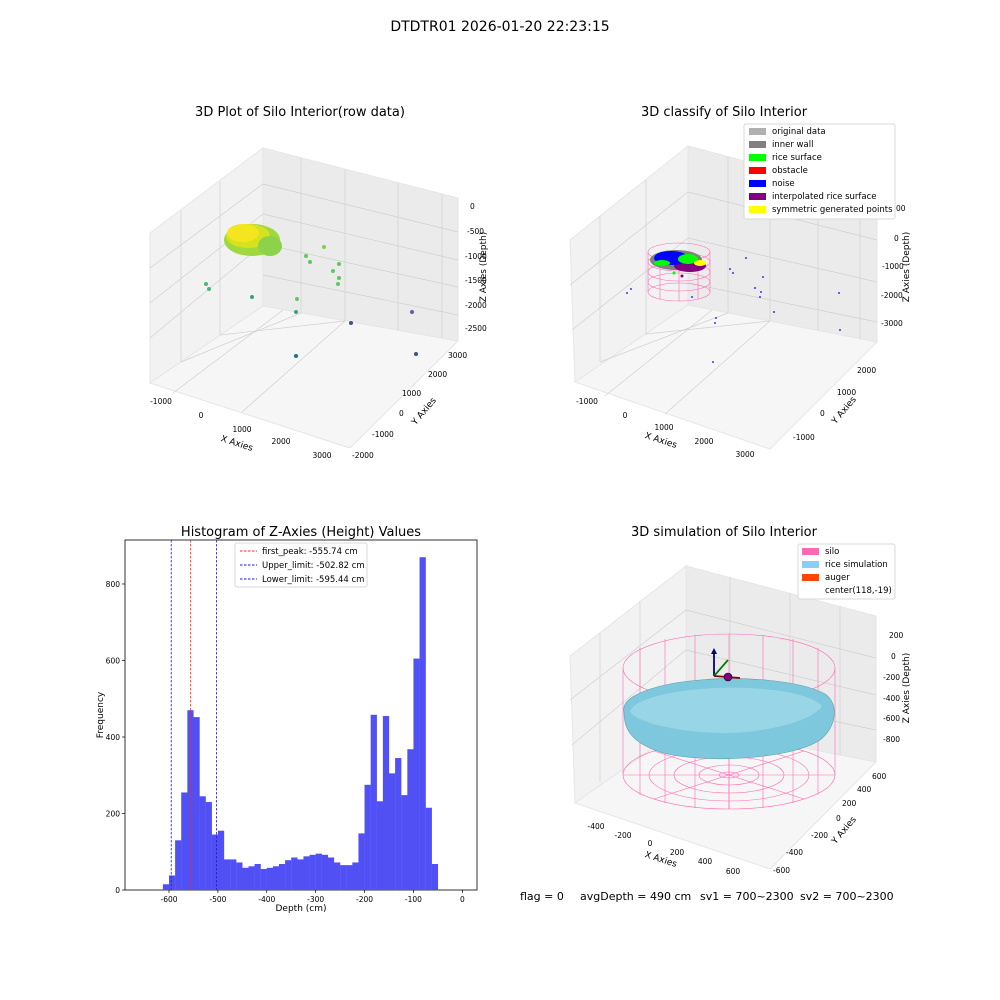 This screenshot has width=1000, height=1000. What do you see at coordinates (476, 267) in the screenshot?
I see `raw-z-ticks: 0 -500 -1000 -1500 -2000 -2500` at bounding box center [476, 267].